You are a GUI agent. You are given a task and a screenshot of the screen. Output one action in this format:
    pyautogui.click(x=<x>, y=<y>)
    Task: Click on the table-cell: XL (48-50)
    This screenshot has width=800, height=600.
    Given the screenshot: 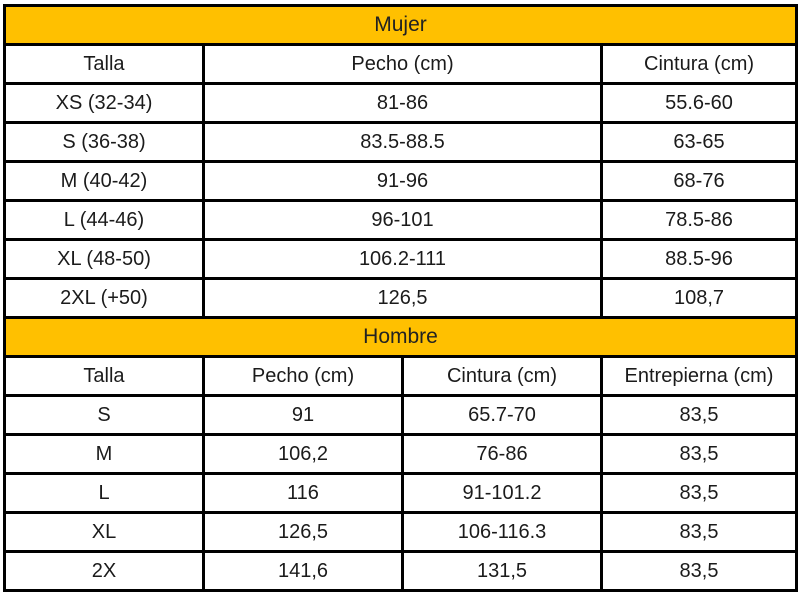 What is the action you would take?
    pyautogui.click(x=104, y=259)
    